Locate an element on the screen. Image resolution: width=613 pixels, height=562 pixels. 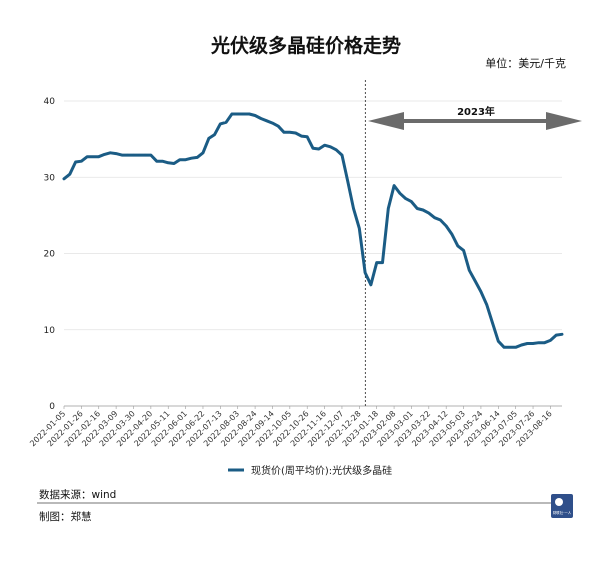
data-source: 数据来源：wind is located at coordinates (77, 494).